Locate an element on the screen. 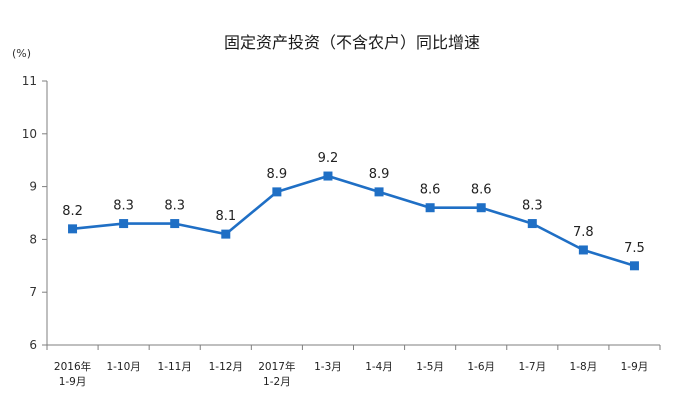 The height and width of the screenshot is (403, 679). data-label: 8.1 is located at coordinates (225, 216).